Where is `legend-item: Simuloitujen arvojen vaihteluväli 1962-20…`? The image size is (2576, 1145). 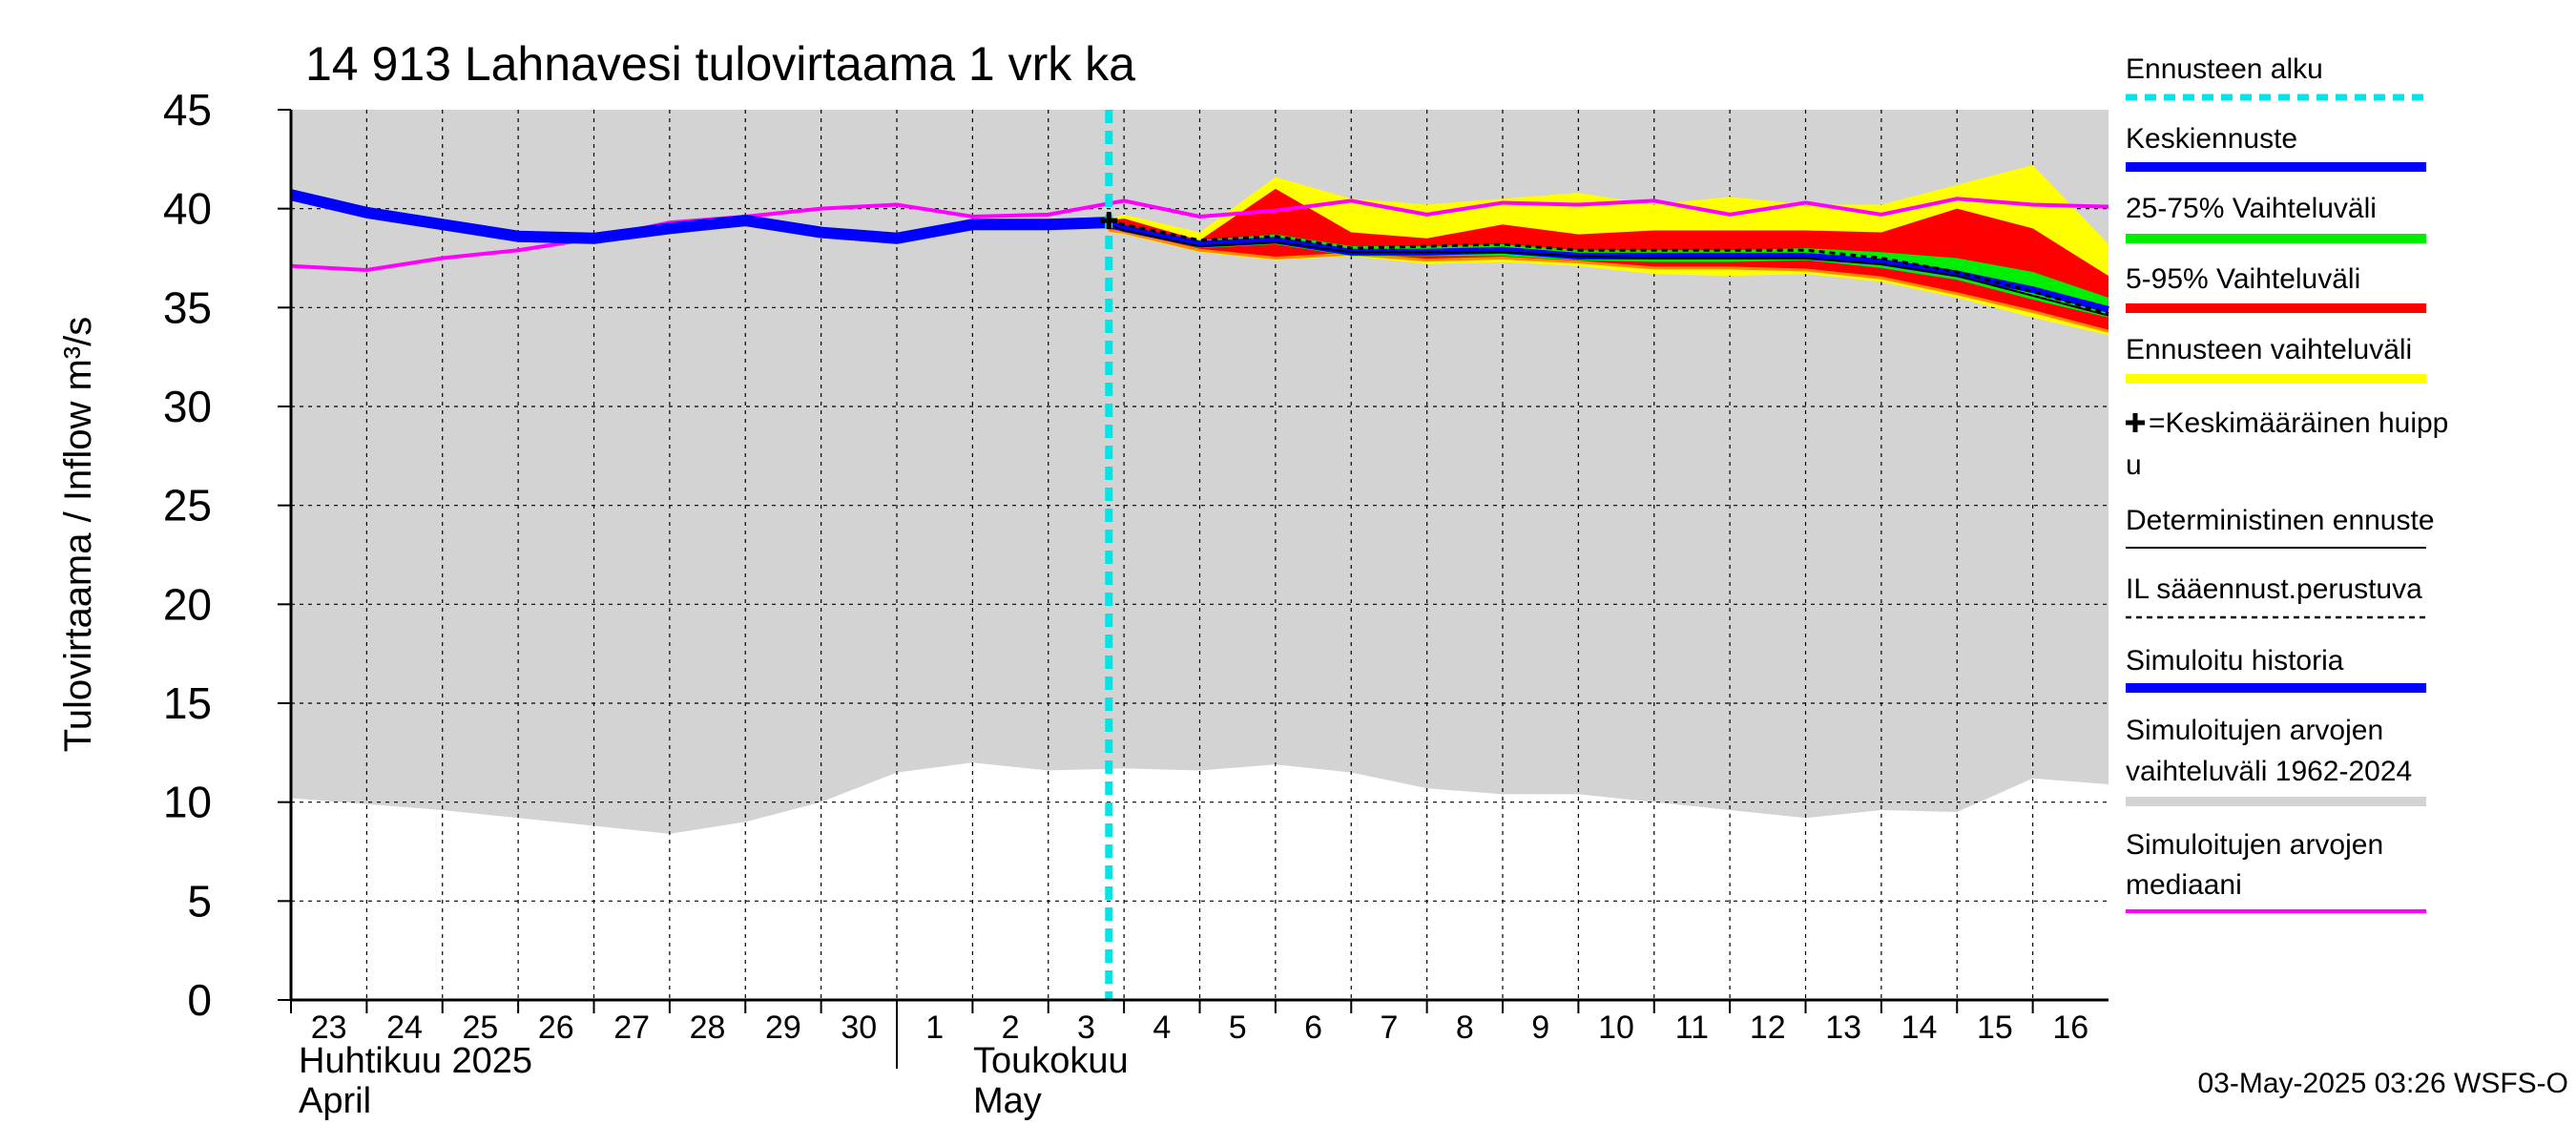 legend-item: Simuloitujen arvojen vaihteluväli 1962-20… is located at coordinates (2276, 760).